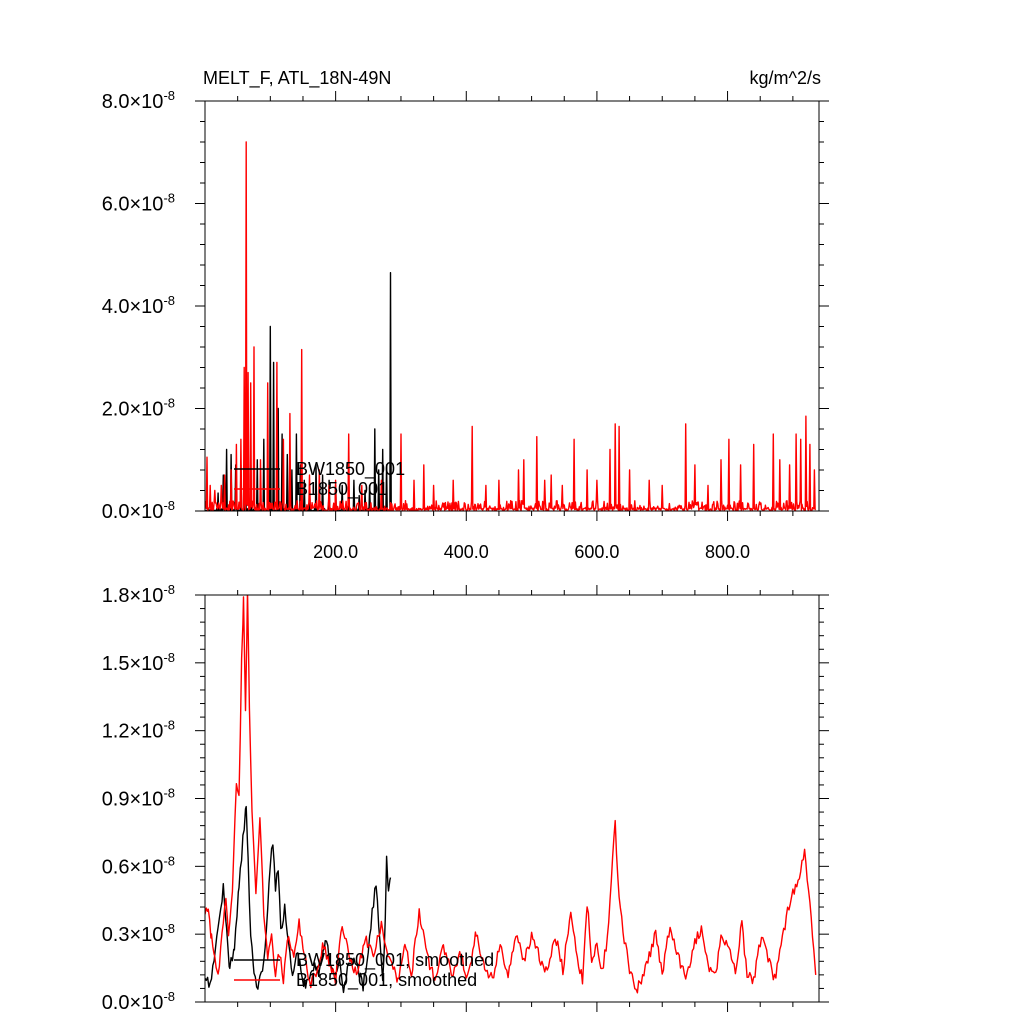  I want to click on y-tick-label: 1.8×10⁻⁸, so click(138, 594).